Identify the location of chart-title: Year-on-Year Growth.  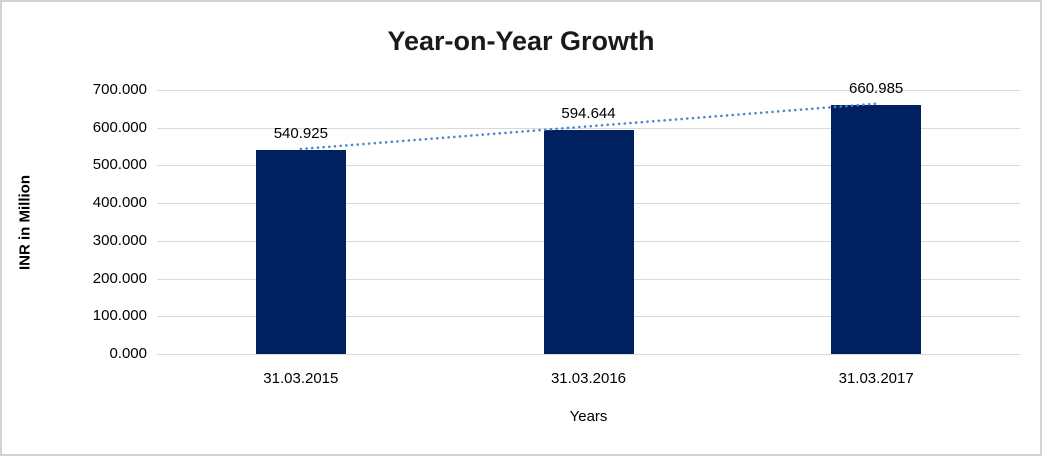
(521, 41).